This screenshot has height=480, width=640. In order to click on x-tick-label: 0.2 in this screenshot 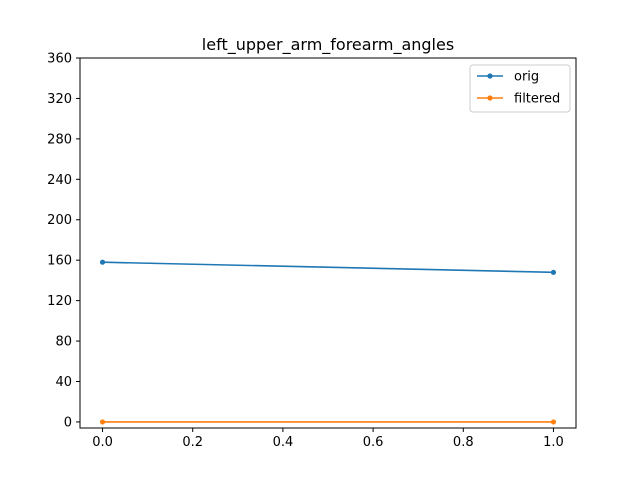, I will do `click(192, 442)`.